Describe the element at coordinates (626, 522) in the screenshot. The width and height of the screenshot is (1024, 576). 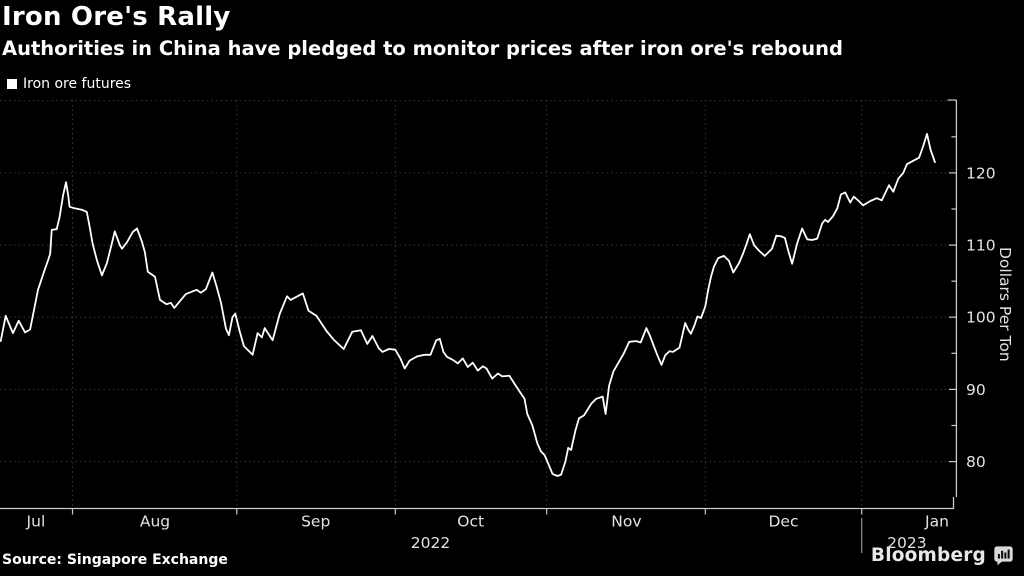
I see `month-label-Nov: Nov` at that location.